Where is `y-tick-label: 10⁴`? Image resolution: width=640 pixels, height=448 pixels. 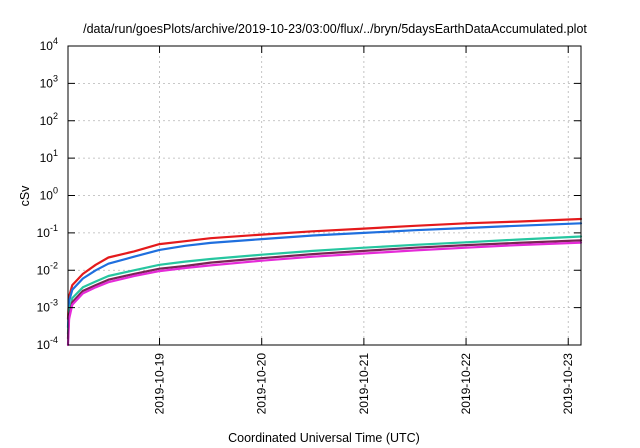
y-tick-label: 10⁴ is located at coordinates (49, 44).